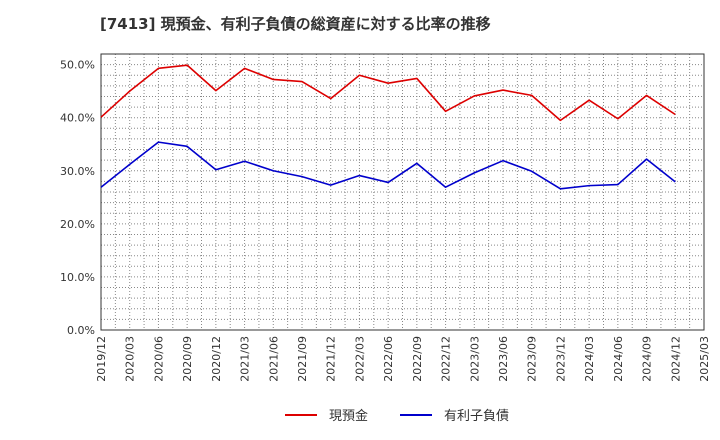 The image size is (720, 440). I want to click on x-tick-label: 2025/03, so click(704, 359).